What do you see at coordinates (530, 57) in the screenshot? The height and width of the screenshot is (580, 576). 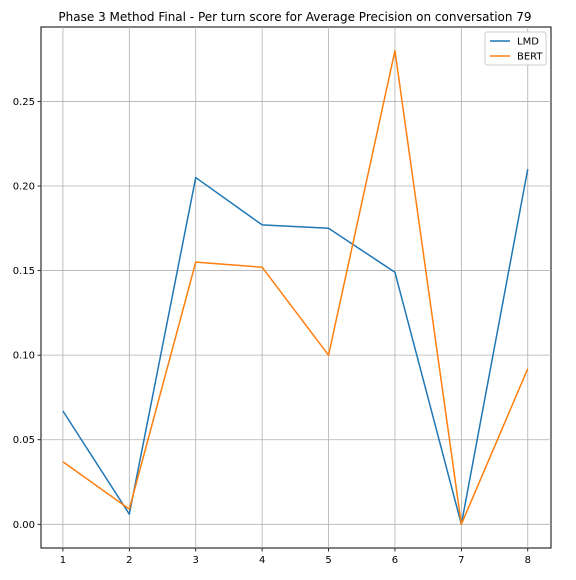 I see `legend-label-bert: BERT` at bounding box center [530, 57].